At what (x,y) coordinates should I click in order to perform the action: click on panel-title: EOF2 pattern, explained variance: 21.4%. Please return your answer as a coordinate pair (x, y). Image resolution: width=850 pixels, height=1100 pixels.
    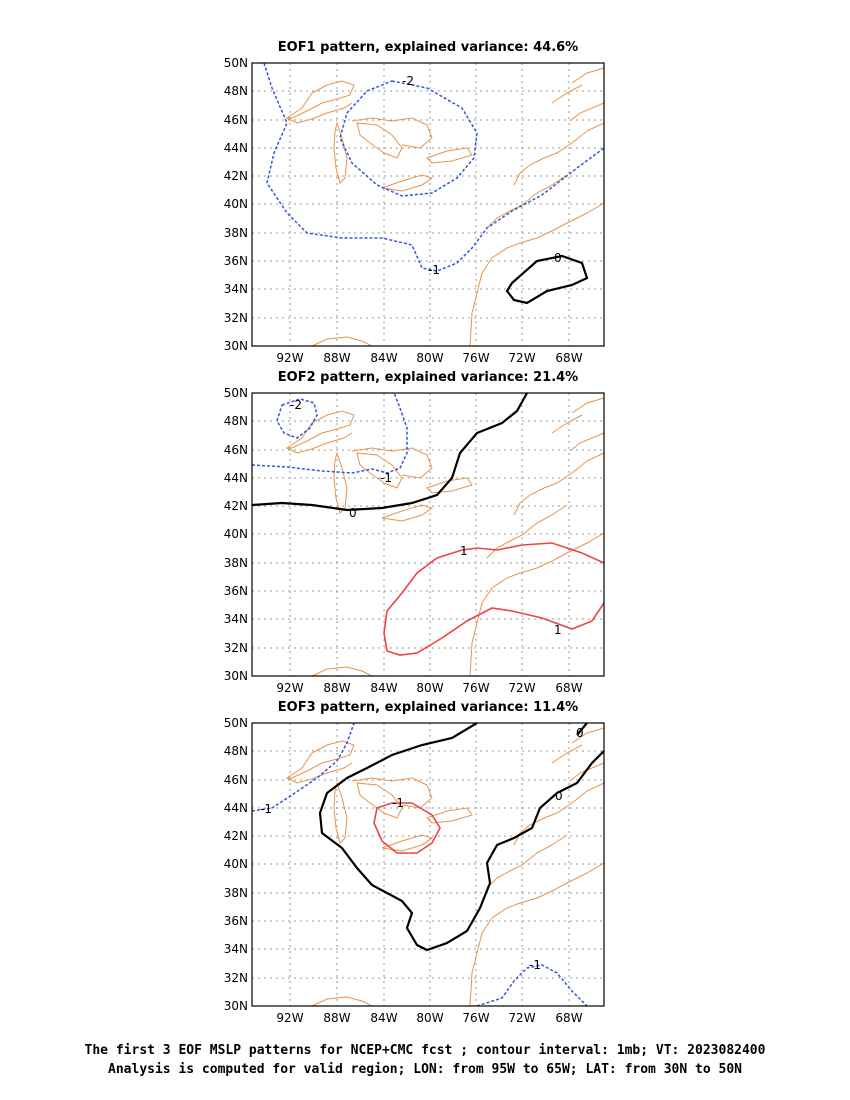
    Looking at the image, I should click on (428, 377).